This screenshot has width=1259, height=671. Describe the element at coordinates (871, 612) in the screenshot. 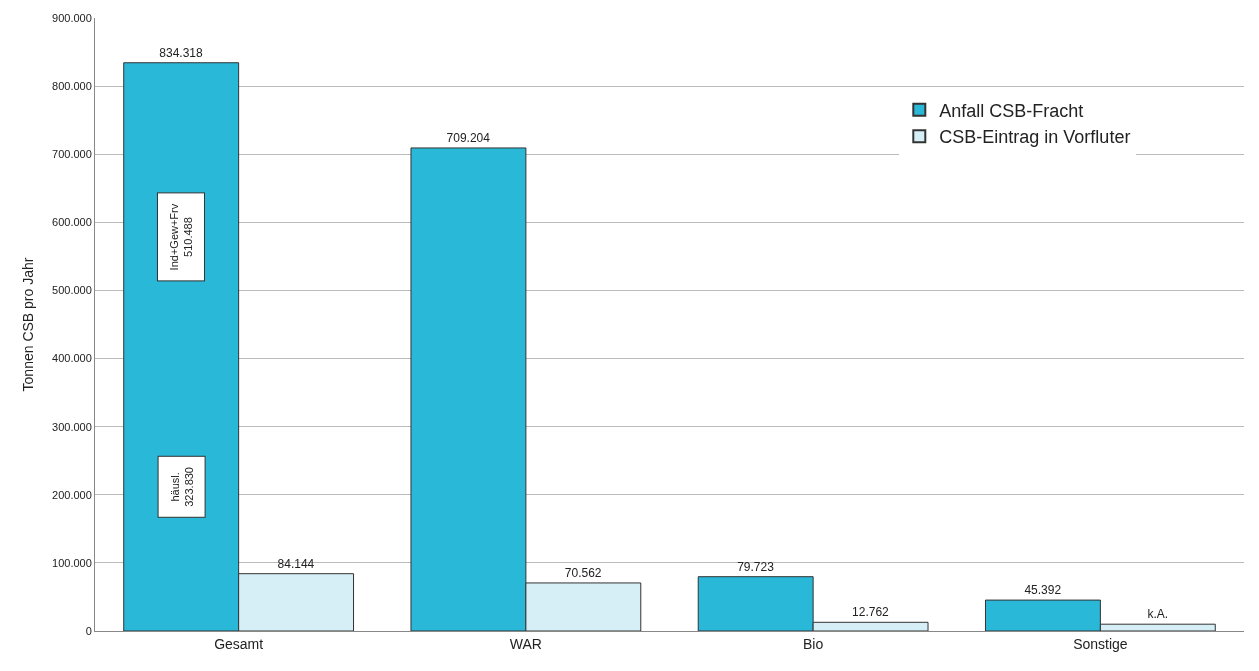

I see `data-label: 12.762` at that location.